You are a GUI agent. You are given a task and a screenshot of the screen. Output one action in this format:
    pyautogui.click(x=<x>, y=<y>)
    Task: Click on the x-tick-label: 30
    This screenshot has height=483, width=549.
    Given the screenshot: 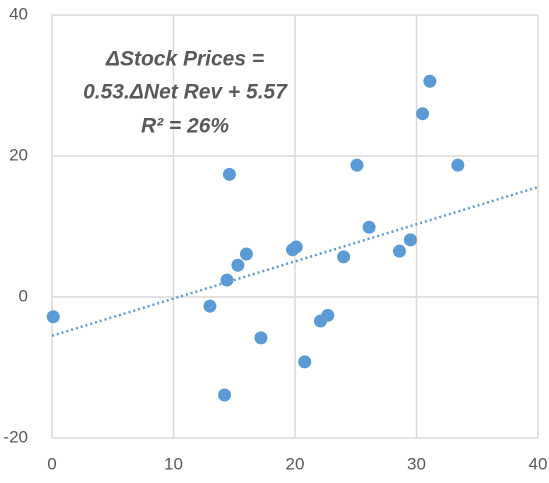 What is the action you would take?
    pyautogui.click(x=416, y=463)
    